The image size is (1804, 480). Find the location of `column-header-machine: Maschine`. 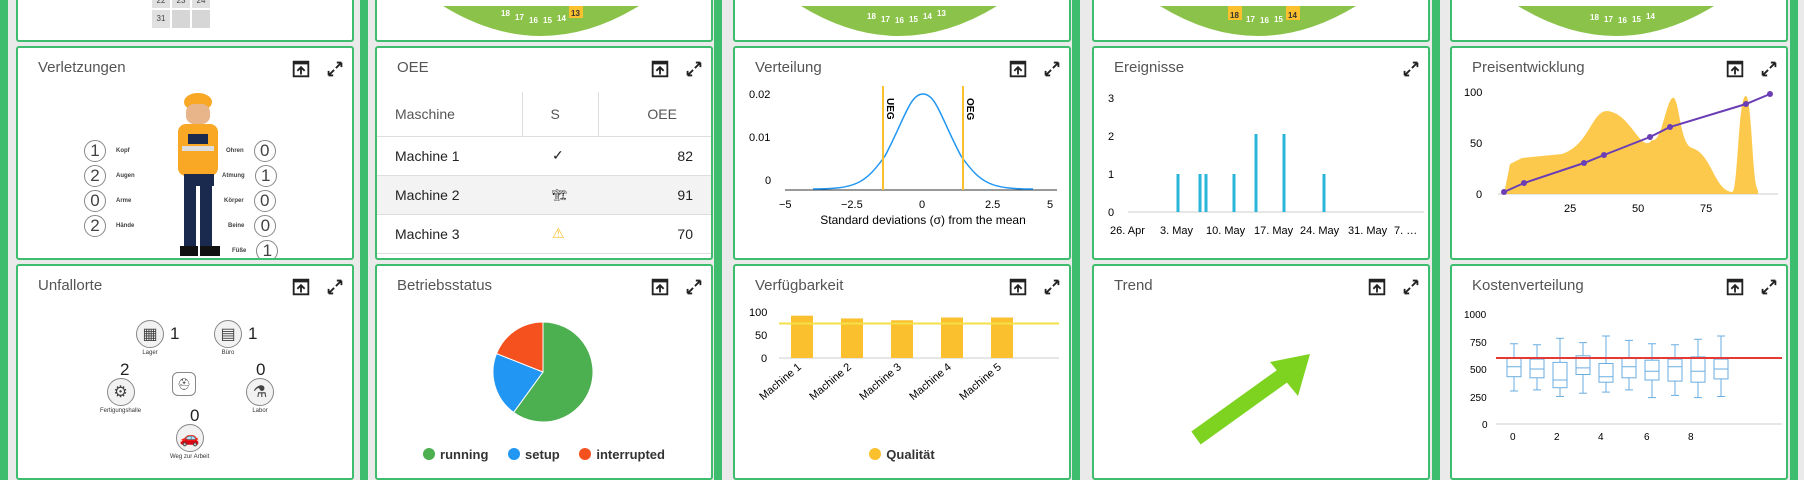

column-header-machine: Maschine is located at coordinates (450, 114).